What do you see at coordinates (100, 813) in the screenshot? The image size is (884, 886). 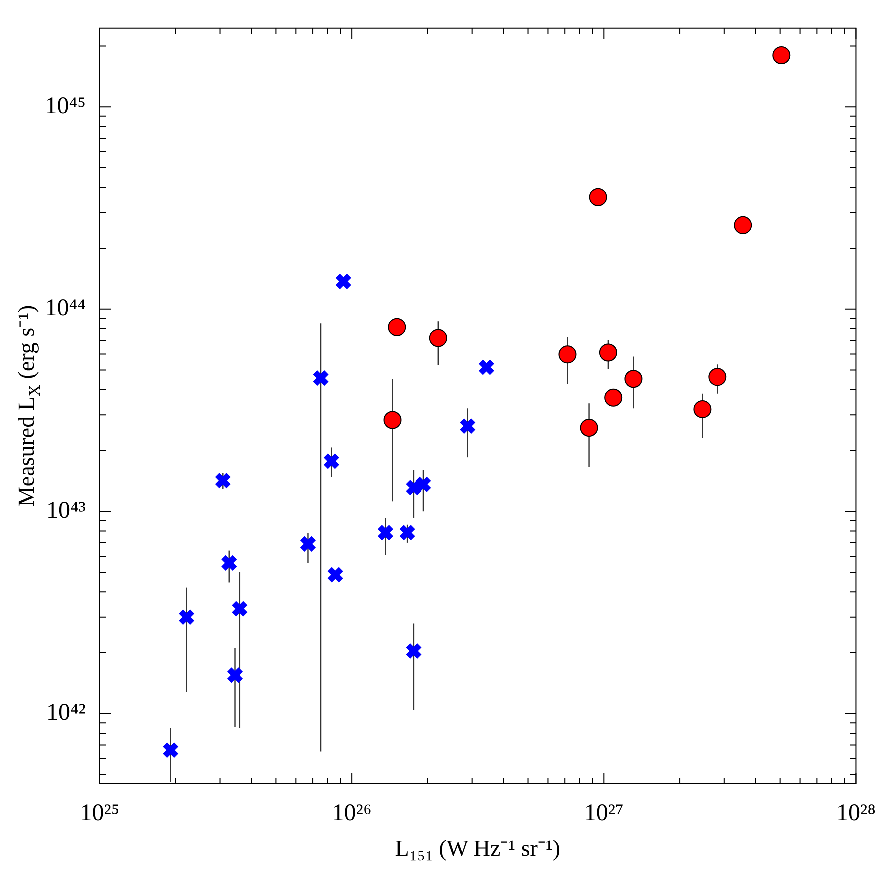 I see `x-tick-label: 10²⁵` at bounding box center [100, 813].